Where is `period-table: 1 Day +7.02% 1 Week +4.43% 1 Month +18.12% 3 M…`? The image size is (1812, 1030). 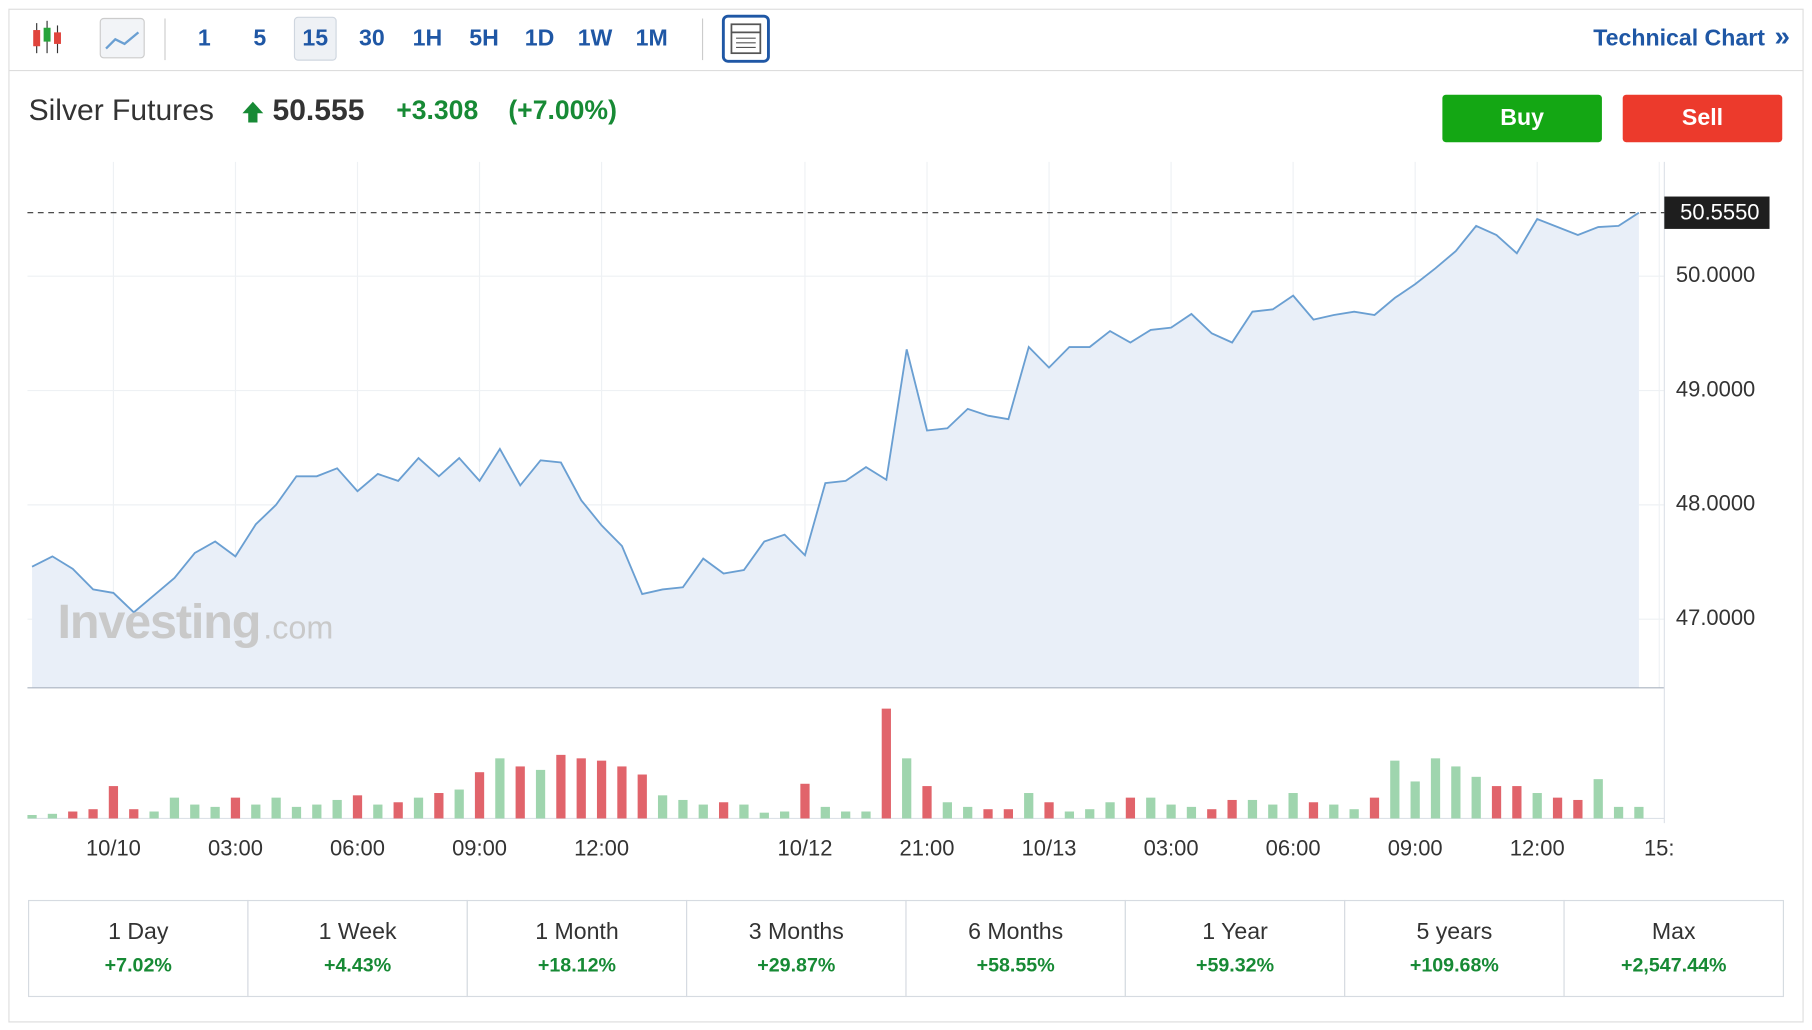 period-table: 1 Day +7.02% 1 Week +4.43% 1 Month +18.12% 3 M… is located at coordinates (906, 948).